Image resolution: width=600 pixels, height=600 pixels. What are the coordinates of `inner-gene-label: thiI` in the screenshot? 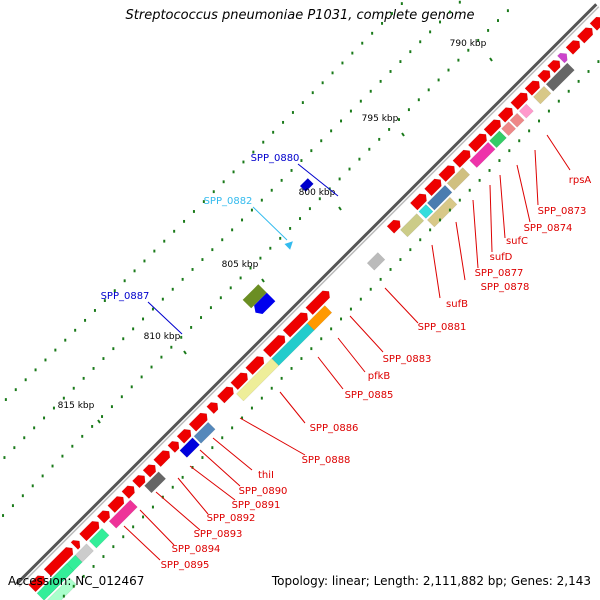 It's located at (266, 475).